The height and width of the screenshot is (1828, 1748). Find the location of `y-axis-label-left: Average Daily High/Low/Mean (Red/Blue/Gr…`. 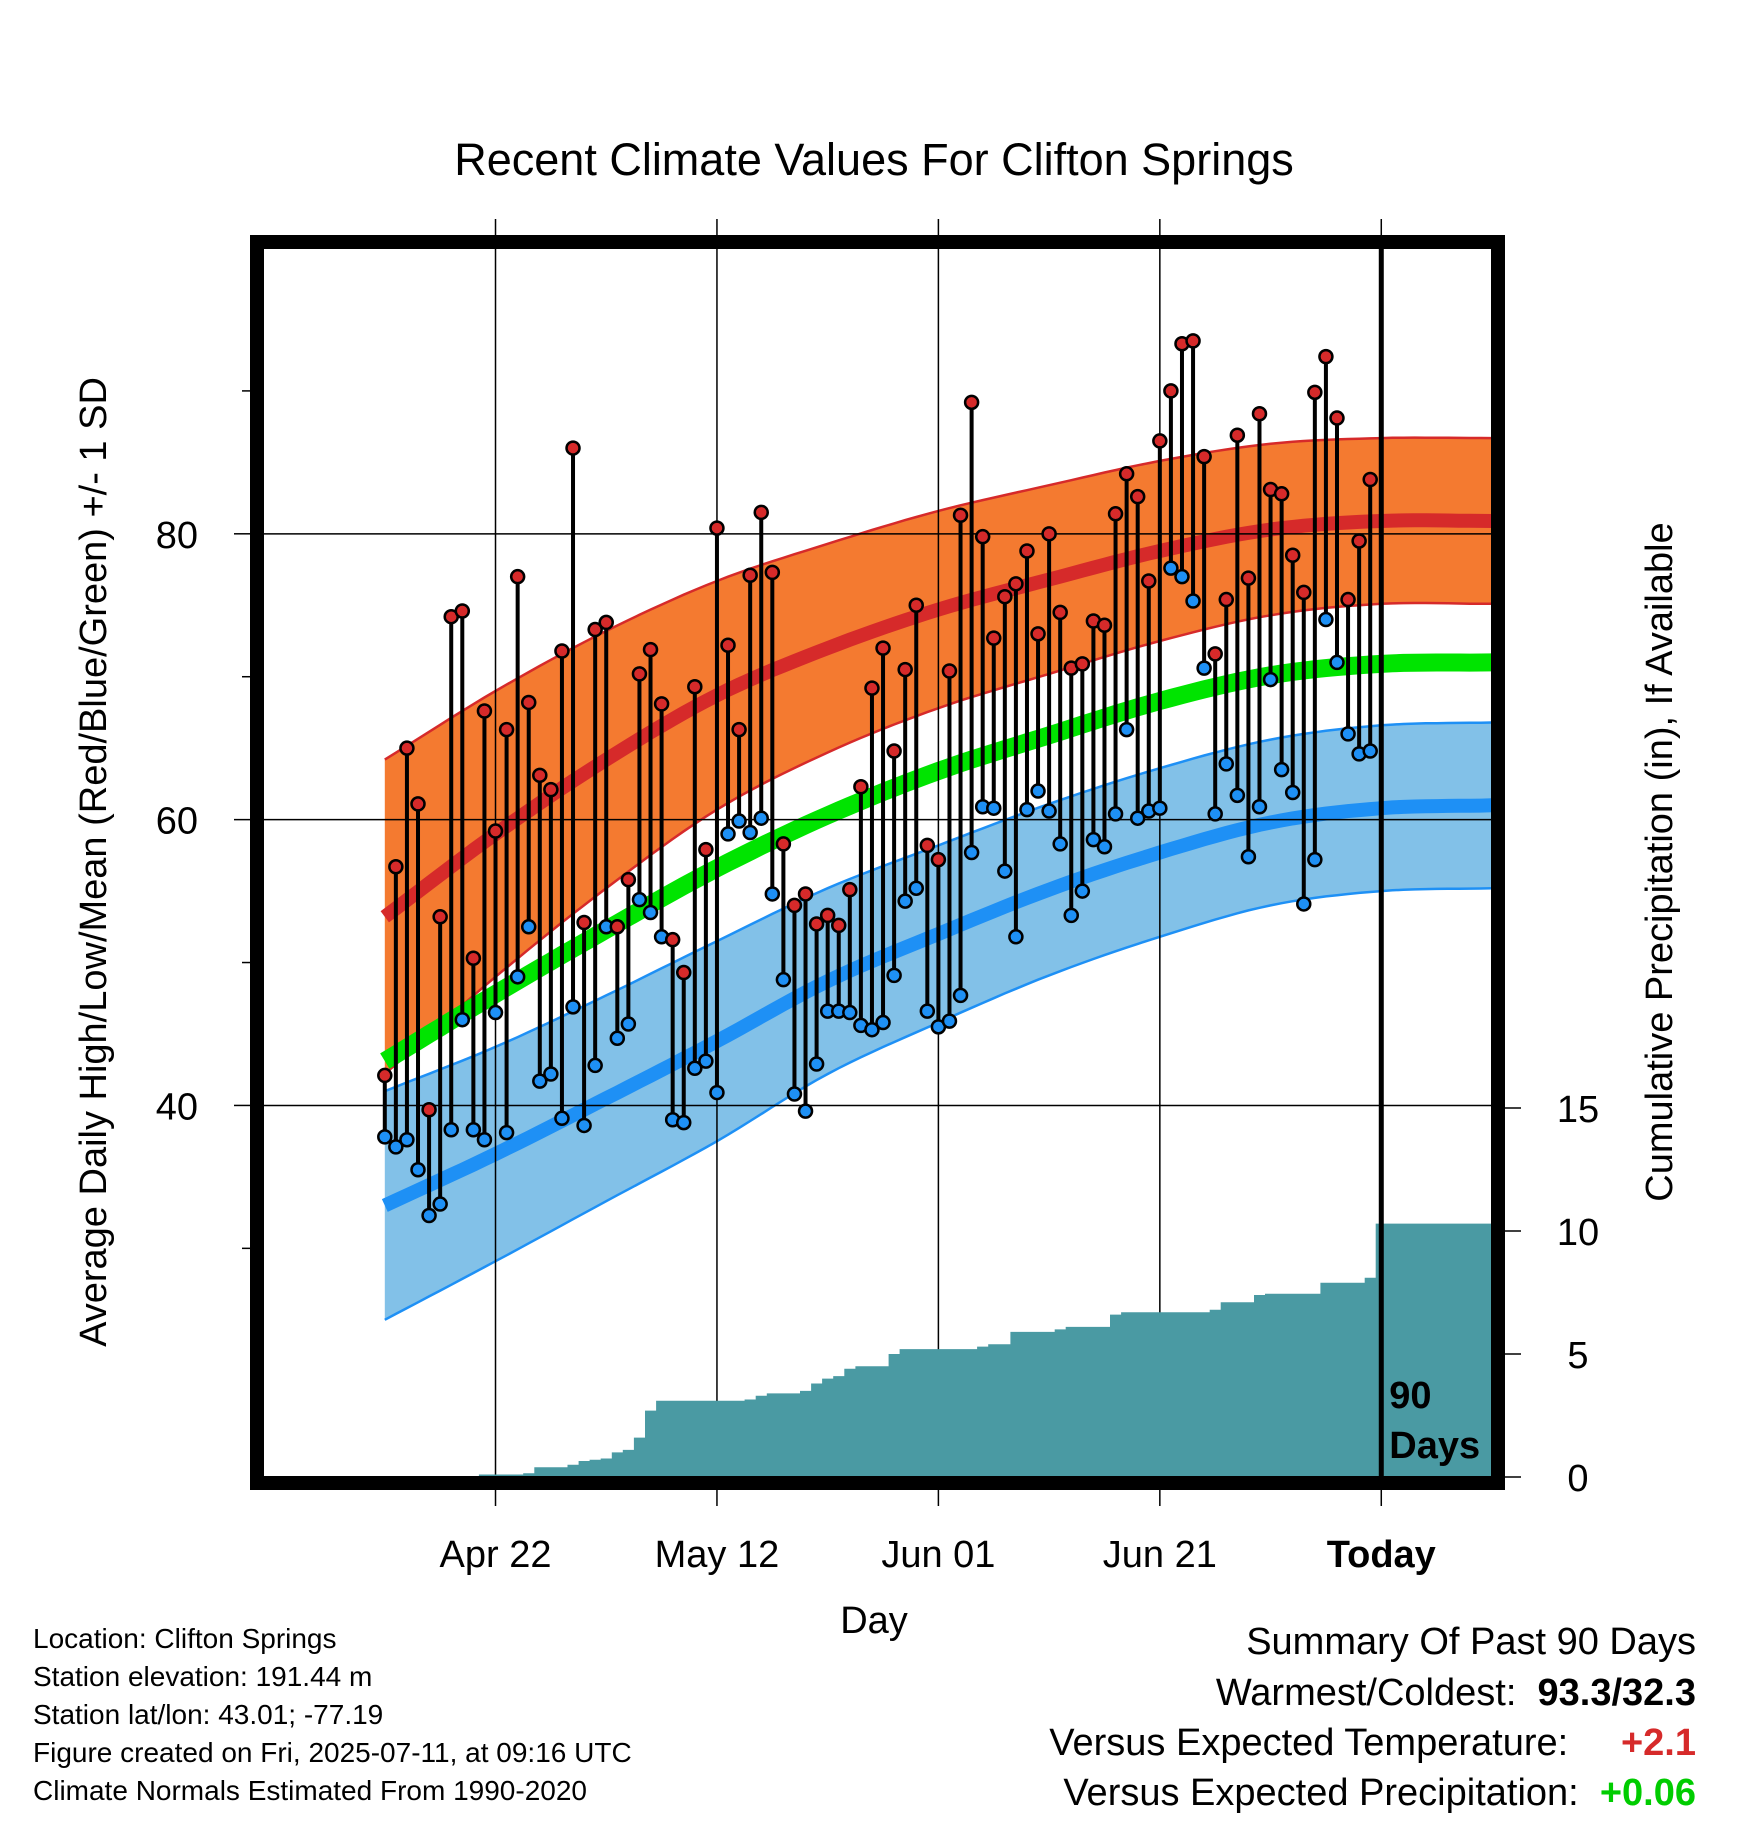

y-axis-label-left: Average Daily High/Low/Mean (Red/Blue/Gr… is located at coordinates (94, 862).